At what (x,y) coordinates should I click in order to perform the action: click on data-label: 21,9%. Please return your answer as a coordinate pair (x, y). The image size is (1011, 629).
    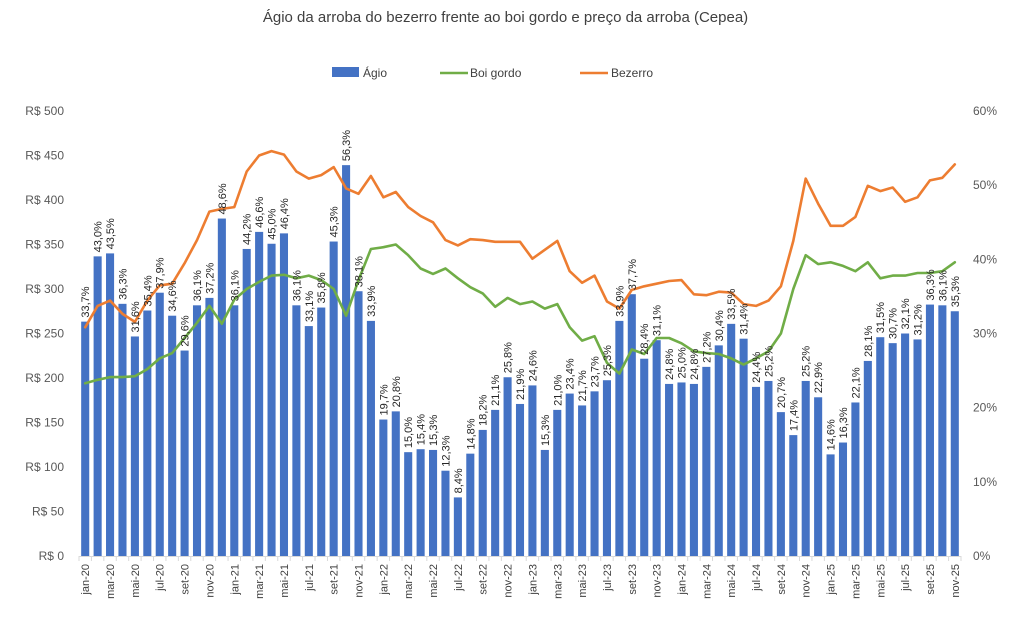
    Looking at the image, I should click on (521, 384).